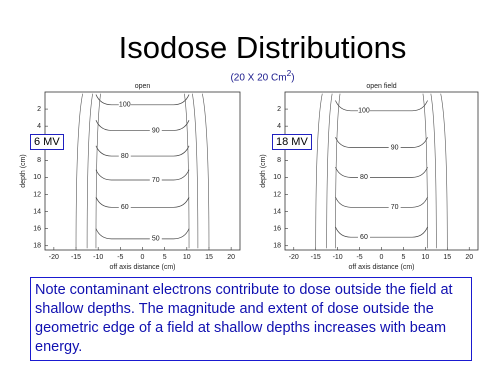 The image size is (500, 386). Describe the element at coordinates (289, 73) in the screenshot. I see `subtitle-sup: 2` at that location.